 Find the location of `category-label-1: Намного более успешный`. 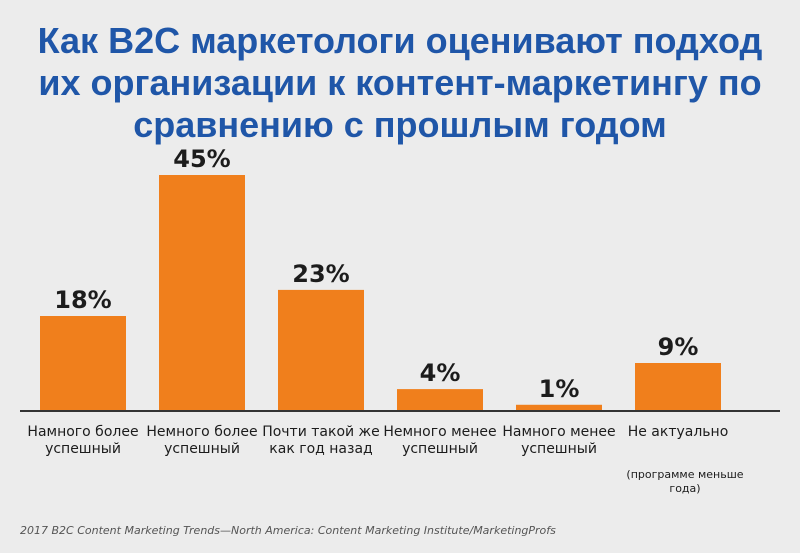

category-label-1: Намного более успешный is located at coordinates (83, 440).